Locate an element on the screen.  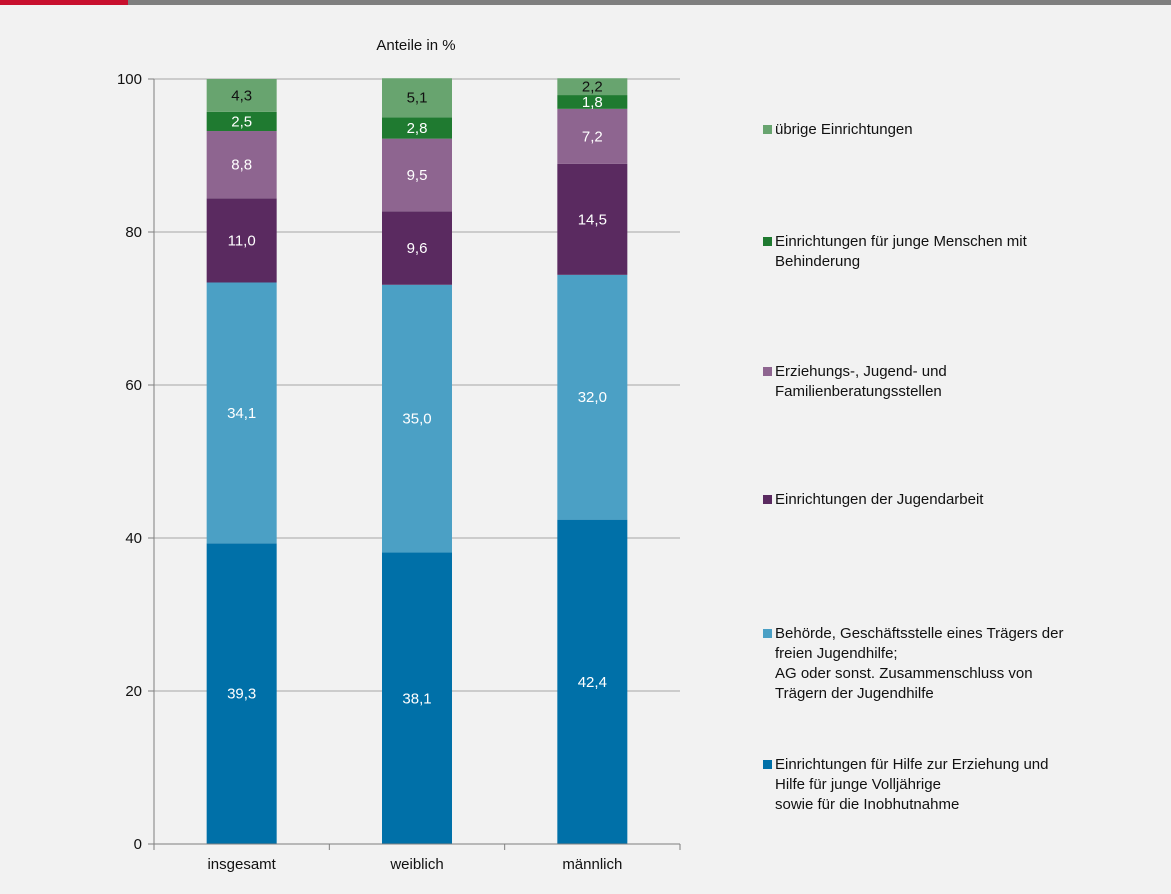
data-label: 2,5 is located at coordinates (241, 121).